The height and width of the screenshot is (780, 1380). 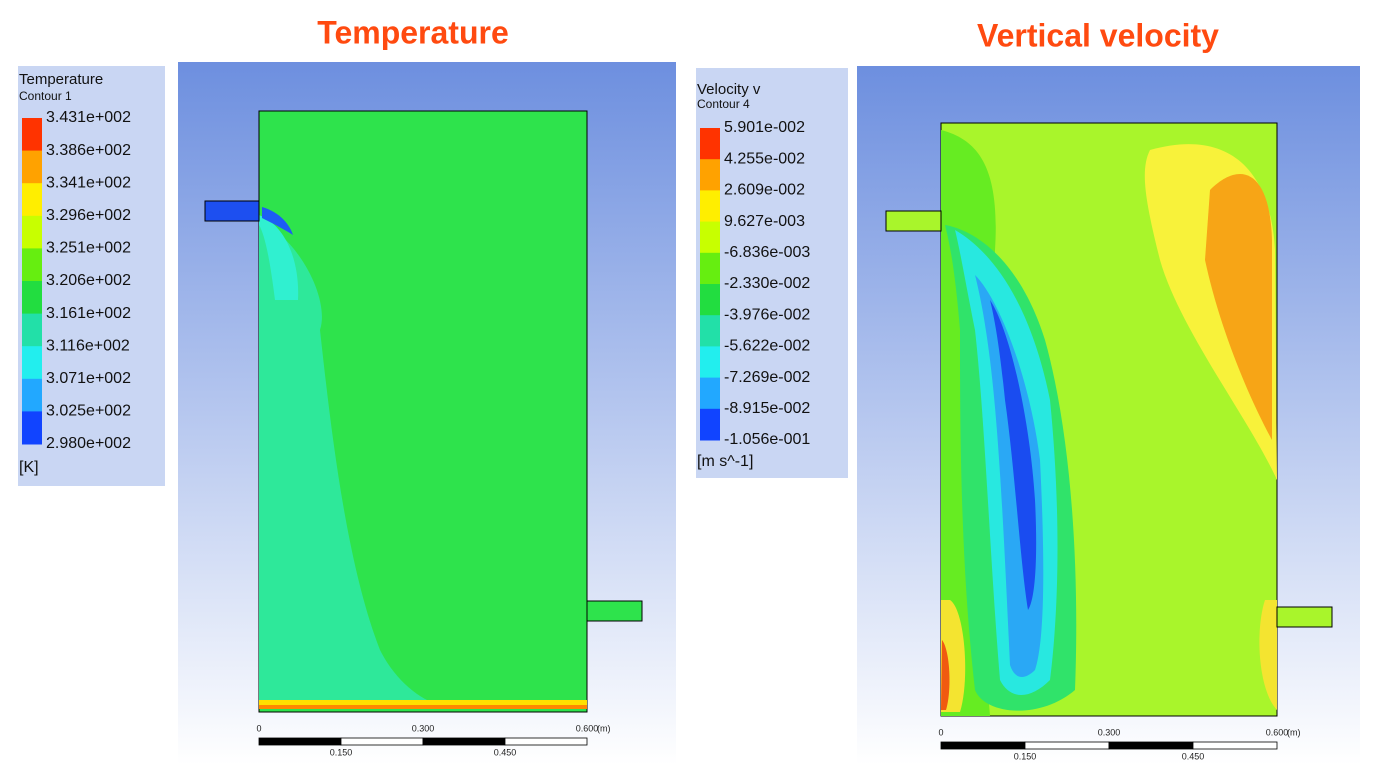 What do you see at coordinates (725, 461) in the screenshot?
I see `legend-unit: [m s^-1]` at bounding box center [725, 461].